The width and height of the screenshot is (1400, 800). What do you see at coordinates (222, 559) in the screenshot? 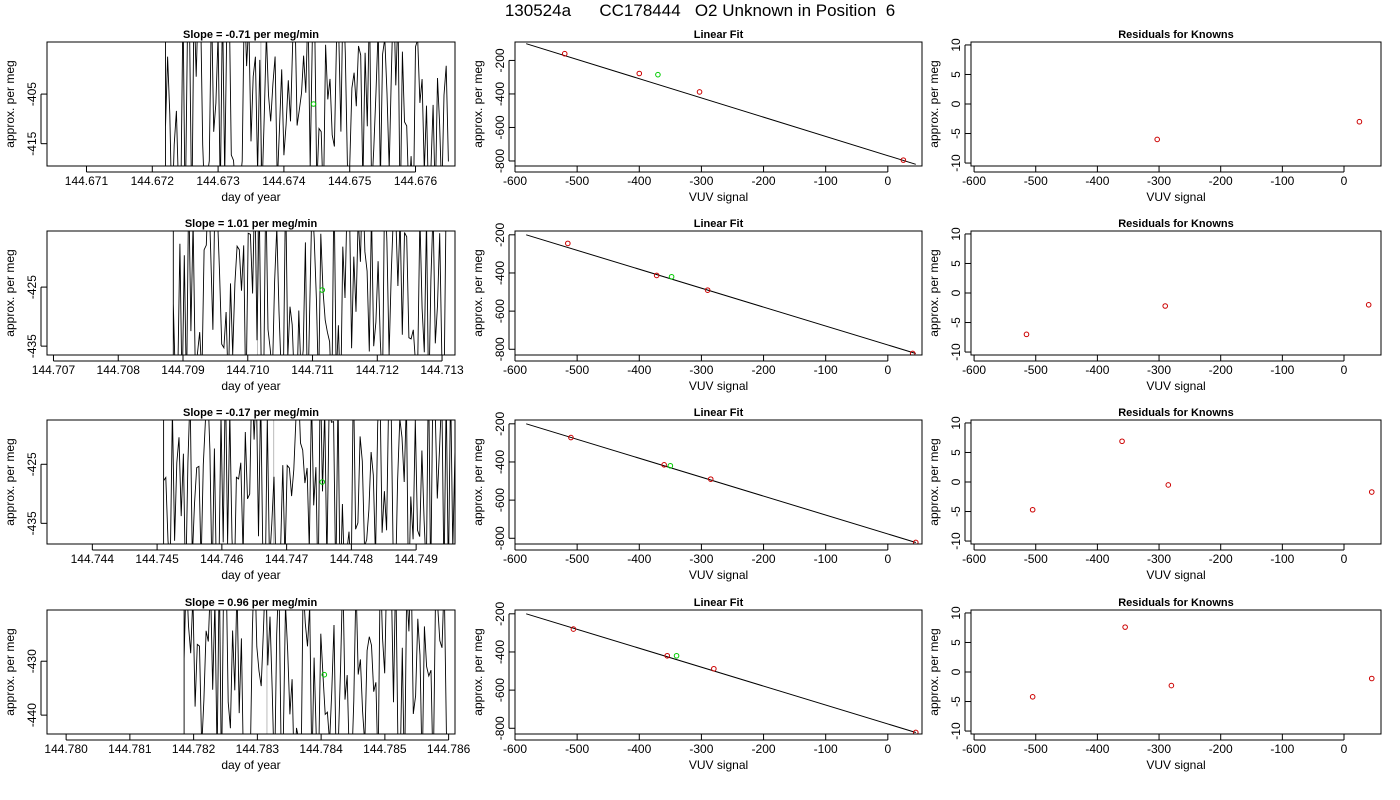
I see `x-tick-label: 144.746` at bounding box center [222, 559].